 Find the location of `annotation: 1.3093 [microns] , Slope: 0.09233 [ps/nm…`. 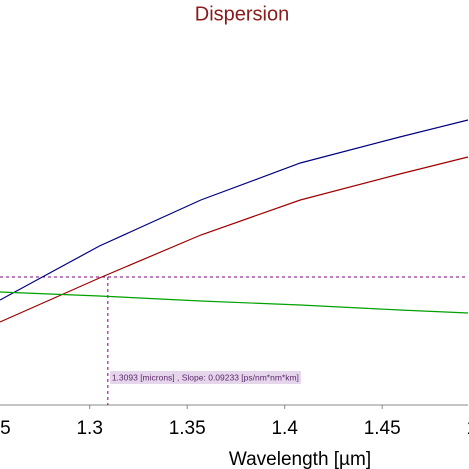

annotation: 1.3093 [microns] , Slope: 0.09233 [ps/nm… is located at coordinates (205, 377).